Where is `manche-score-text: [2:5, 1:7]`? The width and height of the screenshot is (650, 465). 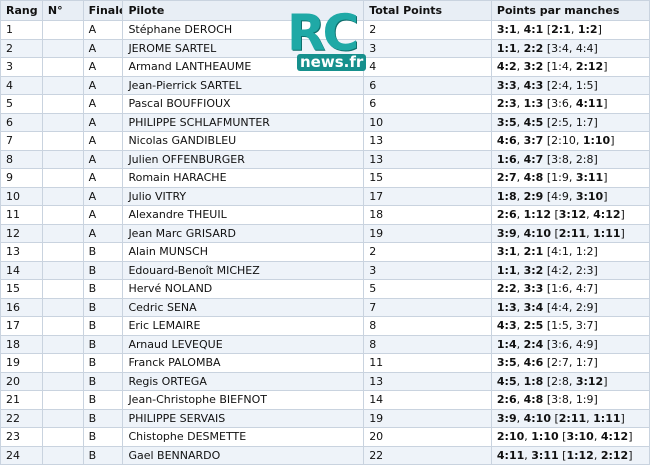 manche-score-text: [2:5, 1:7] is located at coordinates (570, 122).